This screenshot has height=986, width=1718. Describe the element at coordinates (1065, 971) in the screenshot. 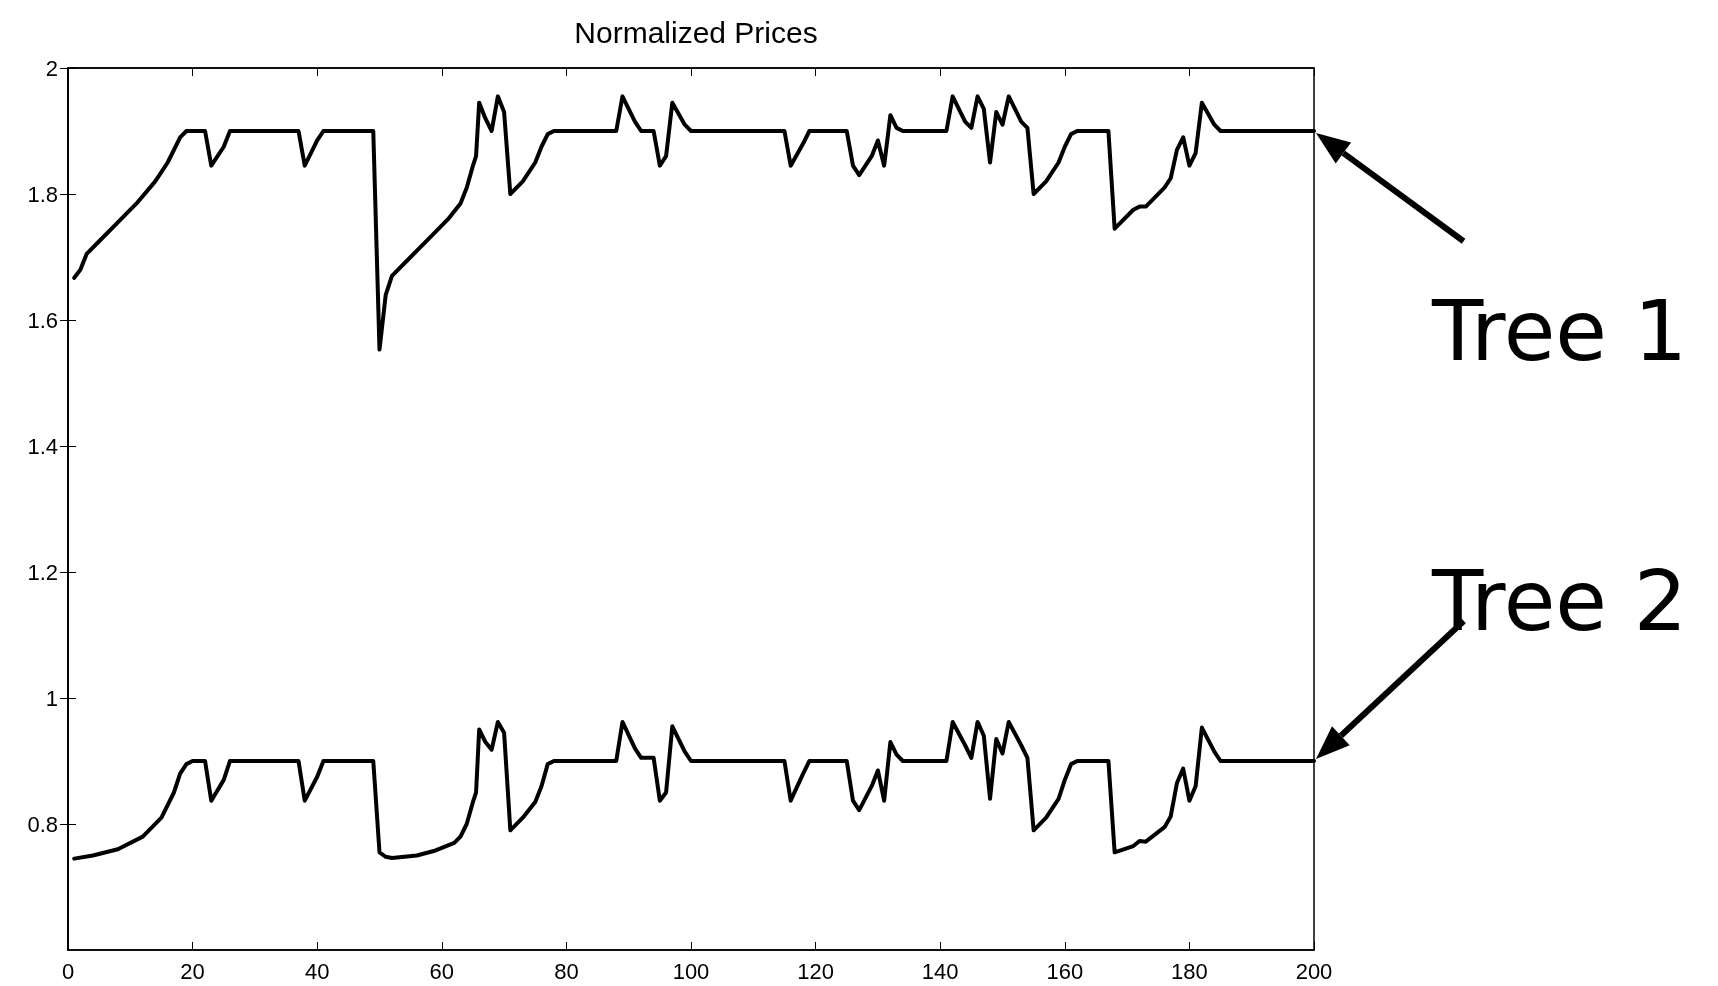

I see `x-tick-label: 160` at that location.